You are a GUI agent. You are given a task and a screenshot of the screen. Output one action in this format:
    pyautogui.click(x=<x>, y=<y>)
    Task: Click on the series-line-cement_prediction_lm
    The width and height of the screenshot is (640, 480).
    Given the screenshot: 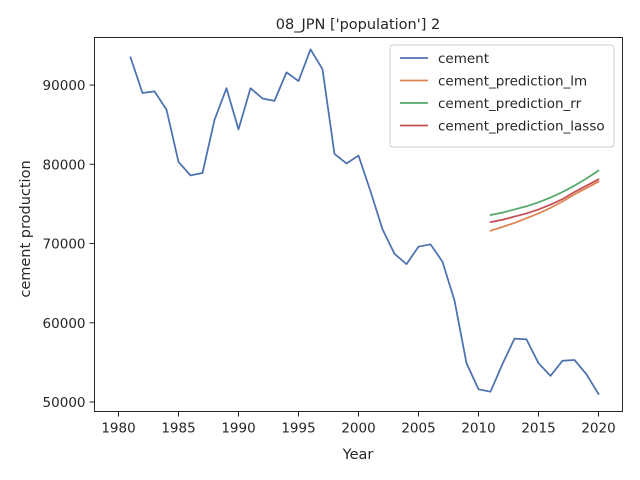 What is the action you would take?
    pyautogui.click(x=544, y=206)
    